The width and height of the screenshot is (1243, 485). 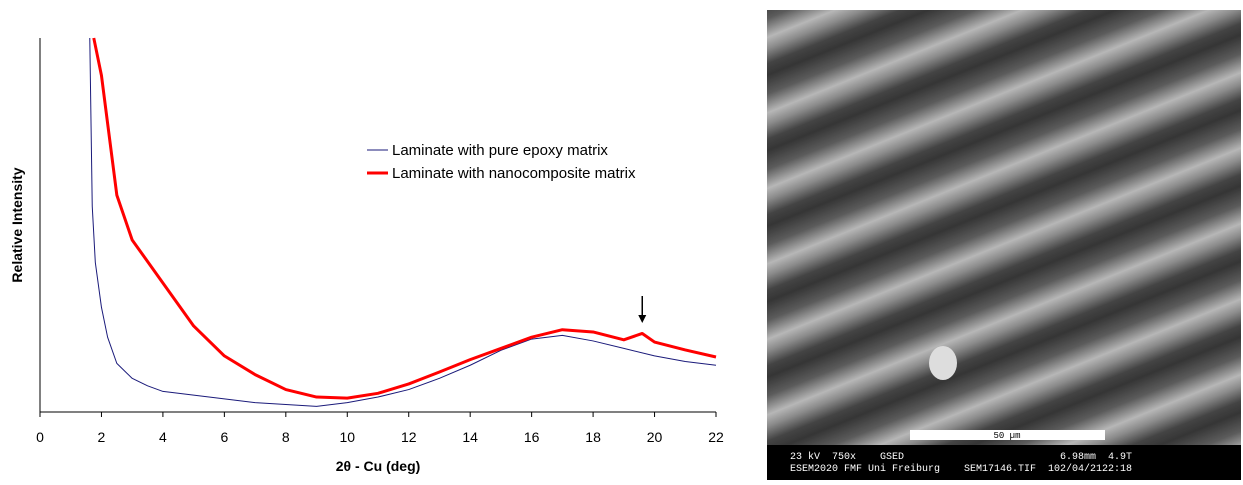 What do you see at coordinates (593, 437) in the screenshot?
I see `x-tick-label: 18` at bounding box center [593, 437].